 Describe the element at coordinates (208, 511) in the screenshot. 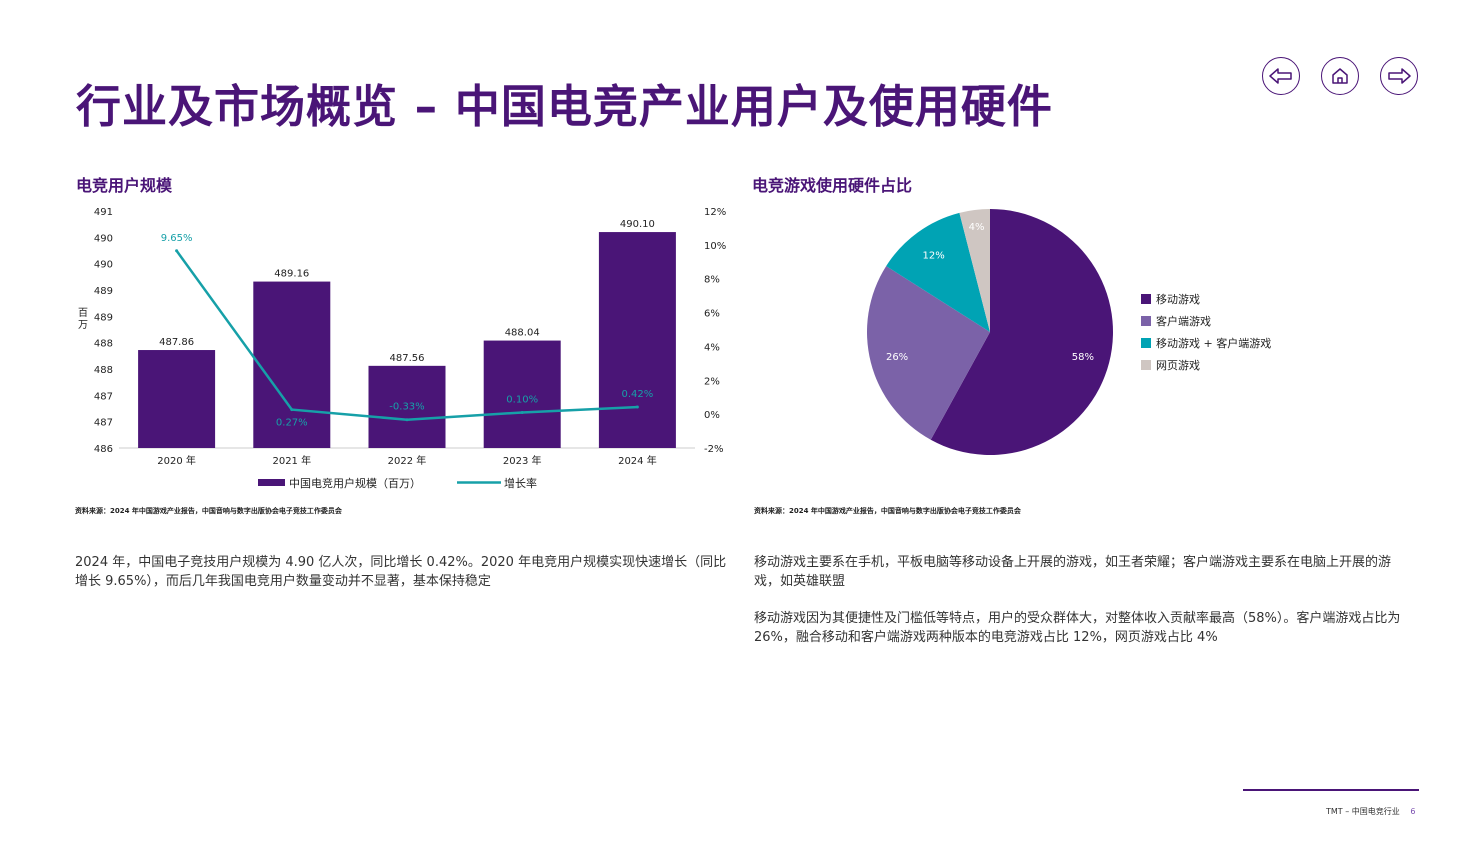

I see `left-source-note: 资料来源：2024 年中国游戏产业报告，中国音响与数字出版协会电子竞技工作委员会` at that location.